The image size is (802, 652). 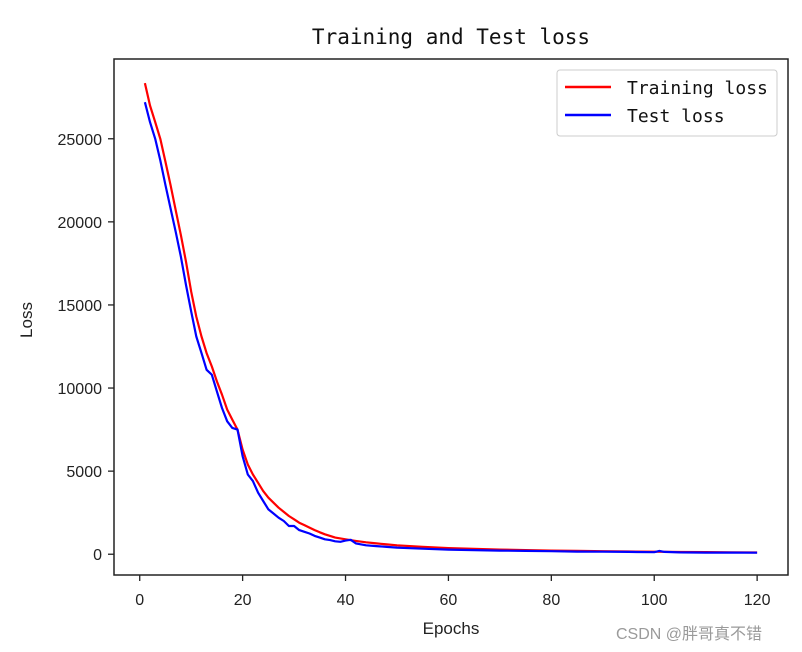 I want to click on x-tick-label: 80, so click(x=551, y=600).